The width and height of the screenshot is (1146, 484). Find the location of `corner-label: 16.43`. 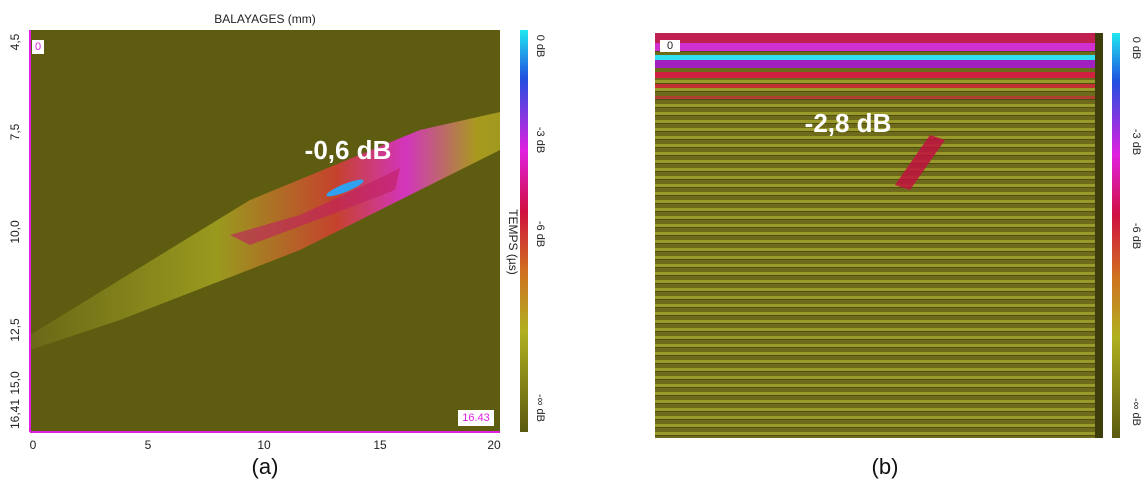

corner-label: 16.43 is located at coordinates (476, 418).